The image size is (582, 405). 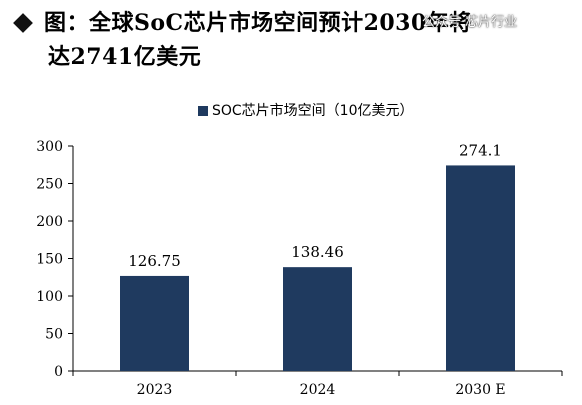 I want to click on y-tick-label: 0, so click(x=58, y=372).